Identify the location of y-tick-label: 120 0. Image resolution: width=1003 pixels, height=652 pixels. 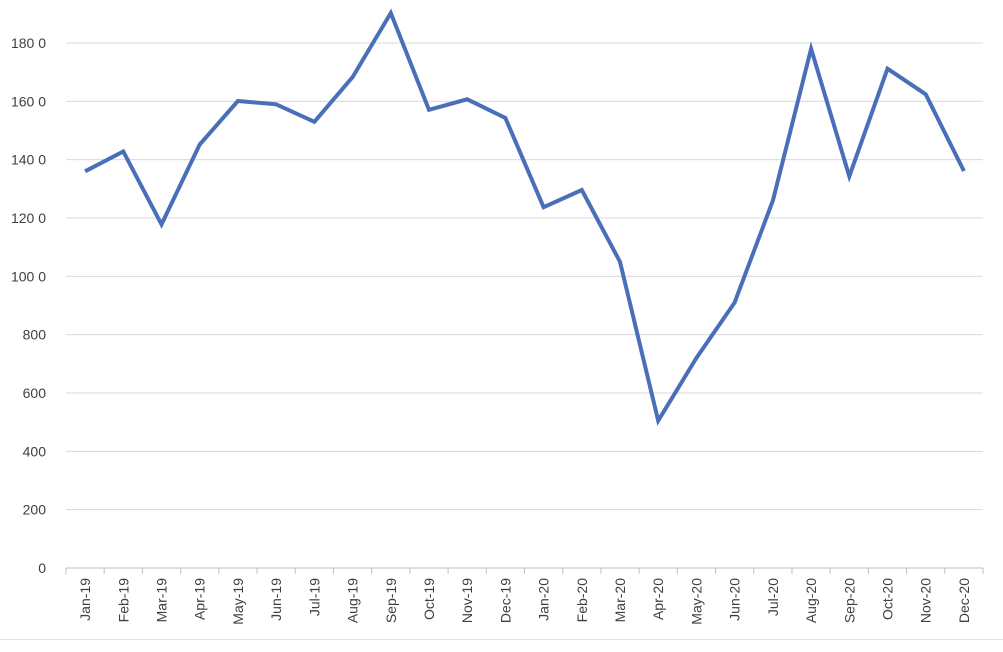
(28, 218).